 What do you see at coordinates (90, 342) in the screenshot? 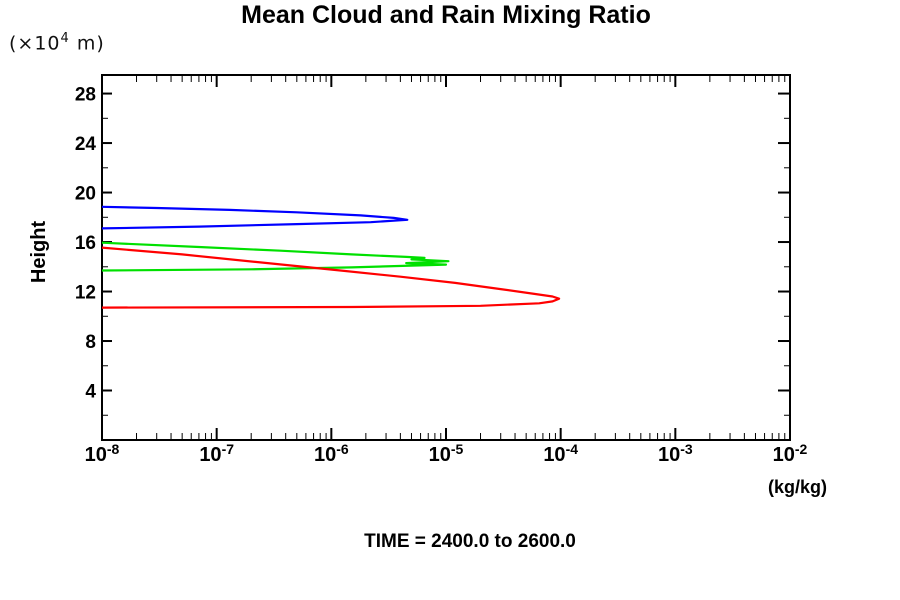
I see `y-tick-label: 8` at bounding box center [90, 342].